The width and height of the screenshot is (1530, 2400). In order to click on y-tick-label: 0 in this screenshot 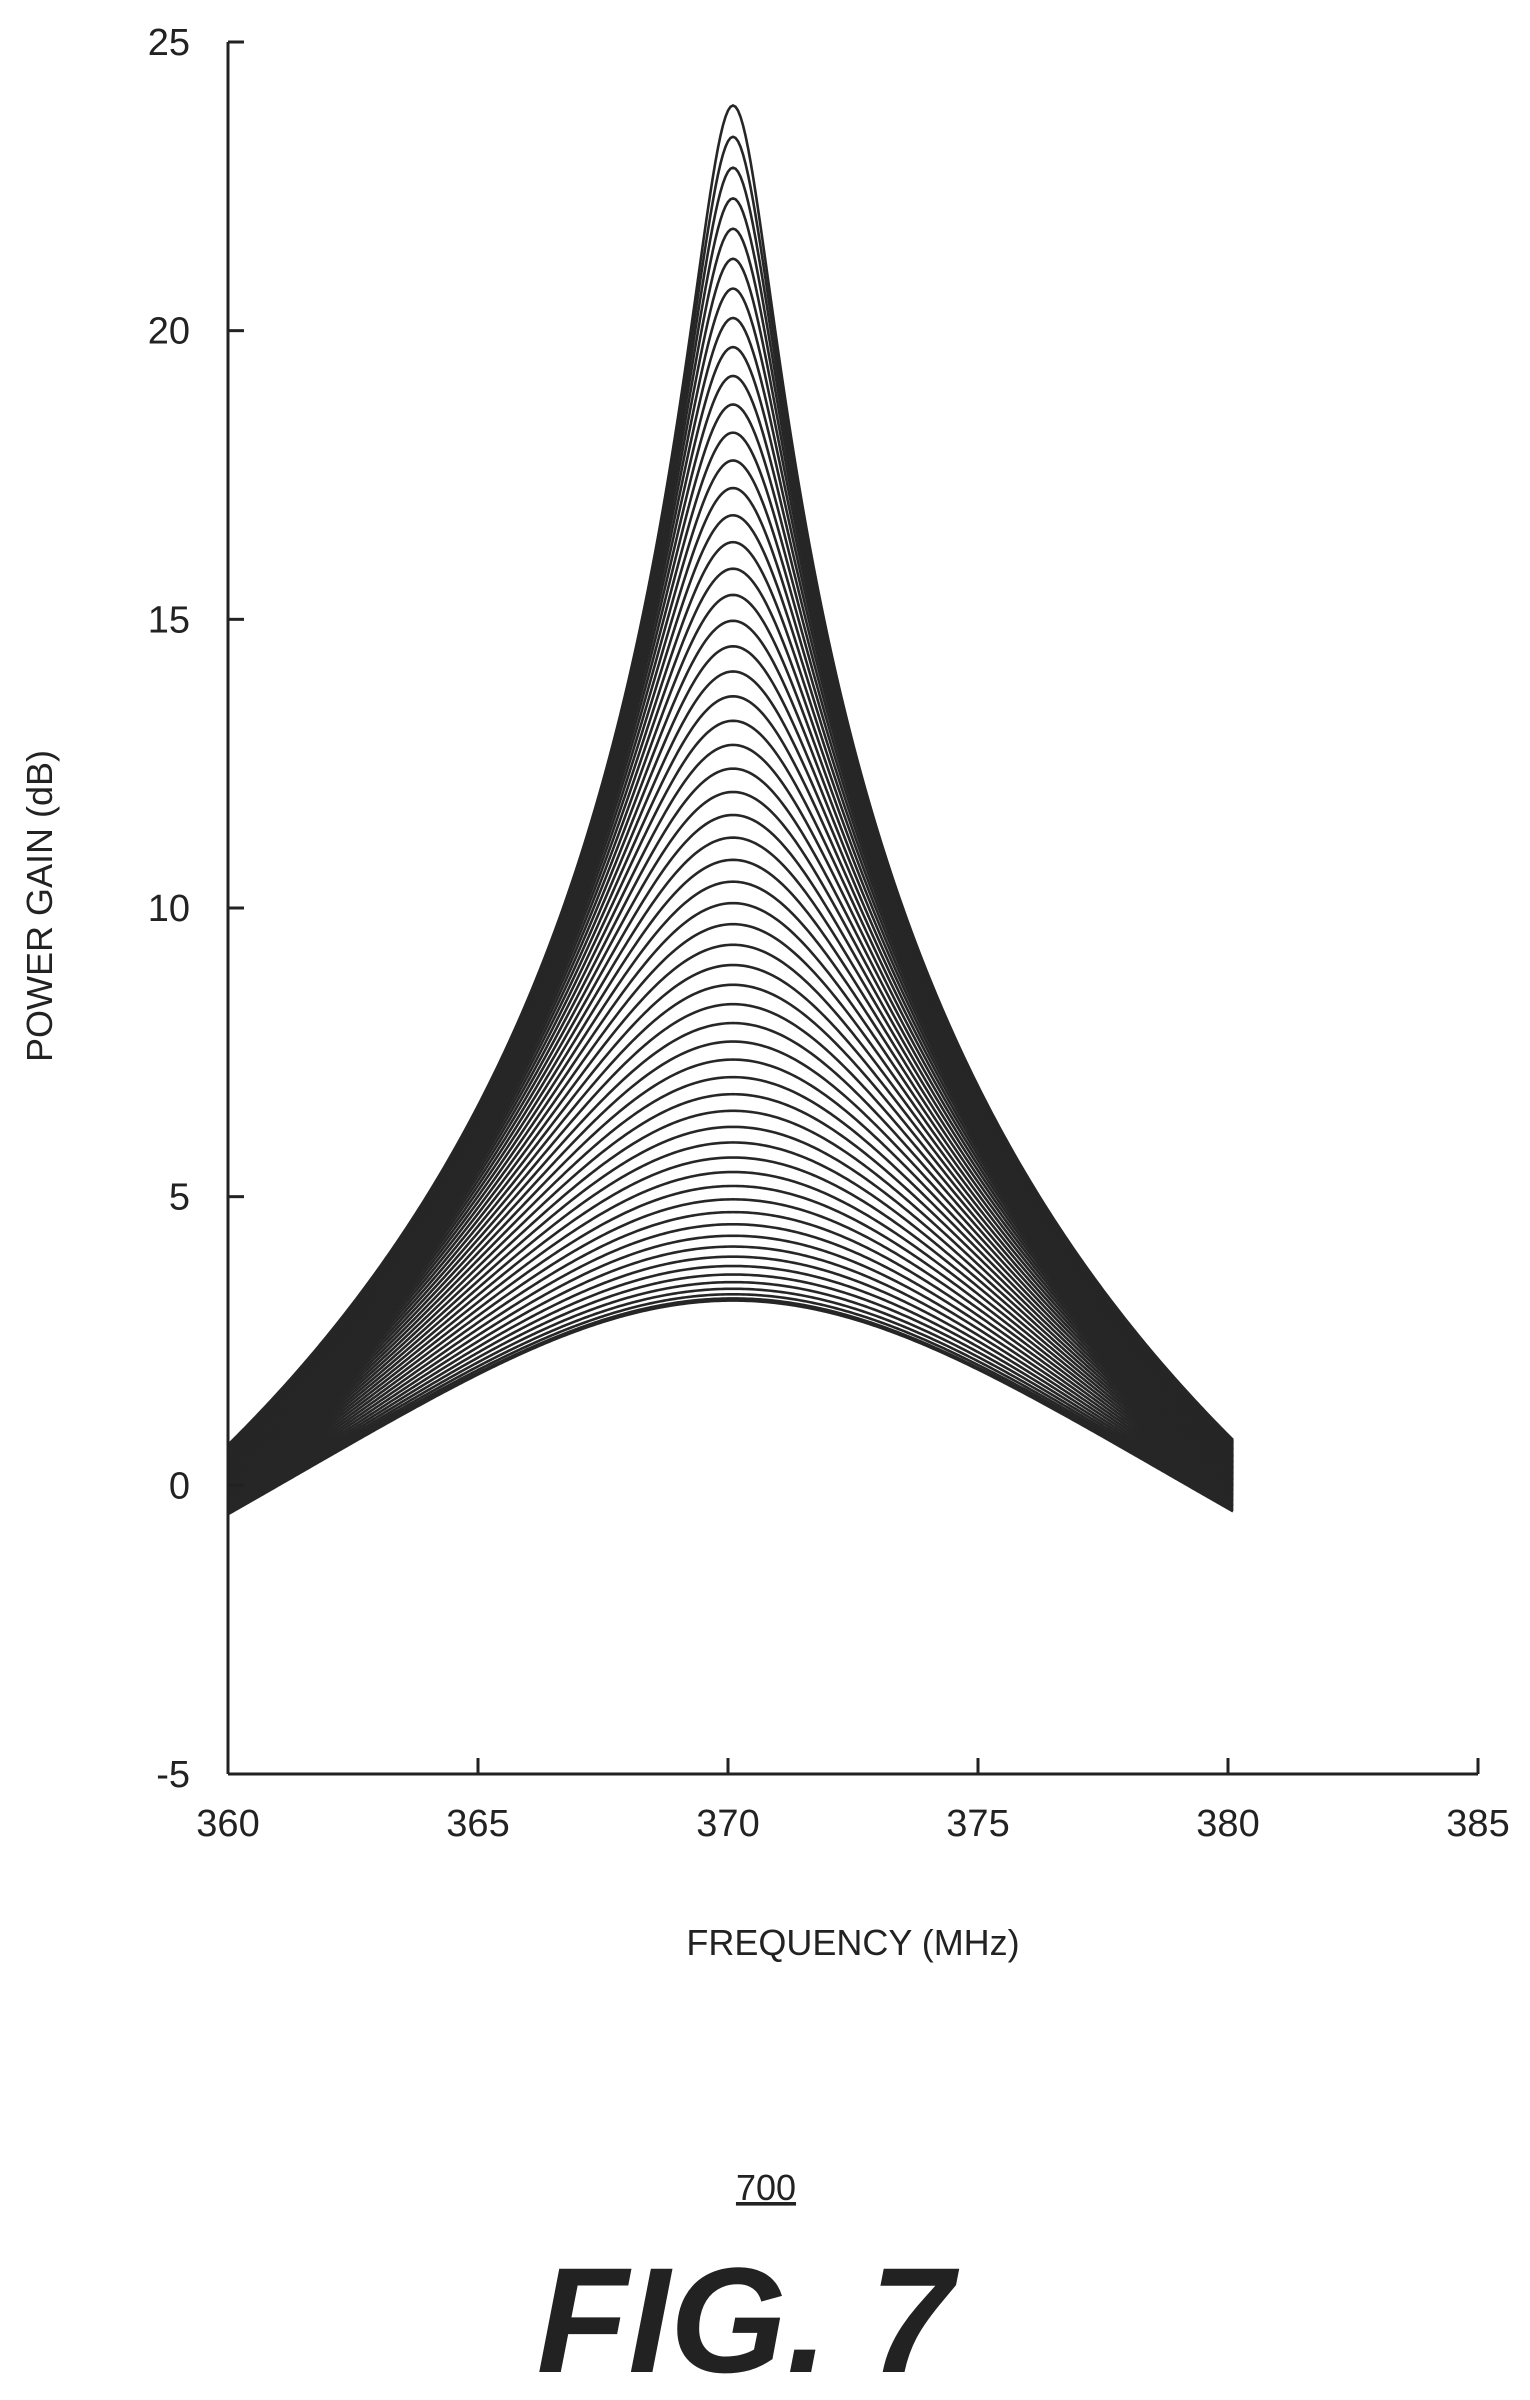, I will do `click(179, 1486)`.